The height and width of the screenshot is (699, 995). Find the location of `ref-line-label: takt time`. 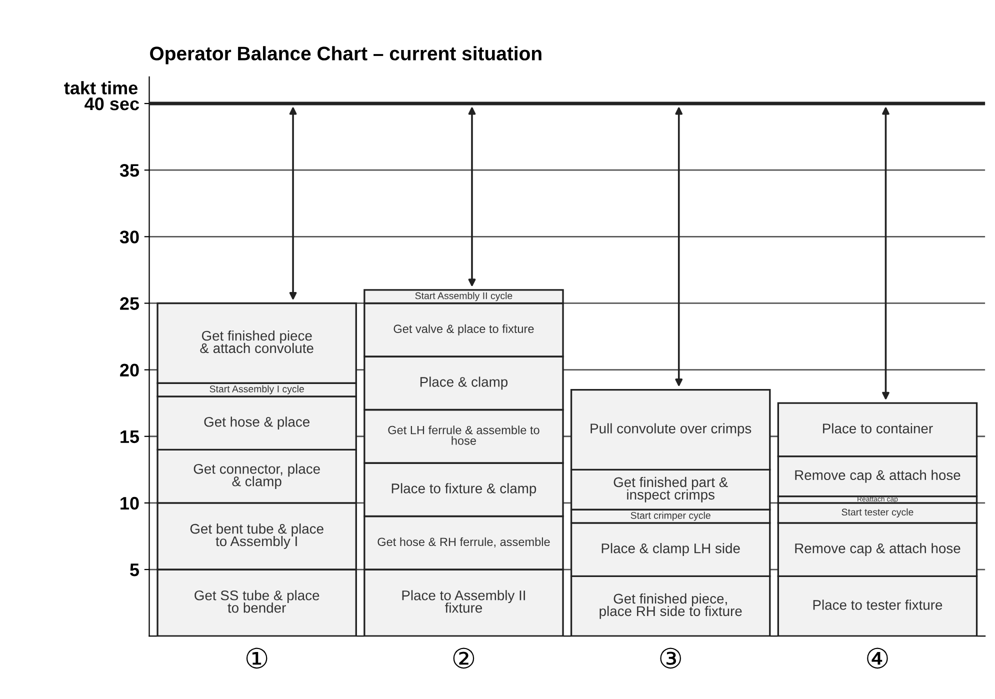

ref-line-label: takt time is located at coordinates (101, 87).